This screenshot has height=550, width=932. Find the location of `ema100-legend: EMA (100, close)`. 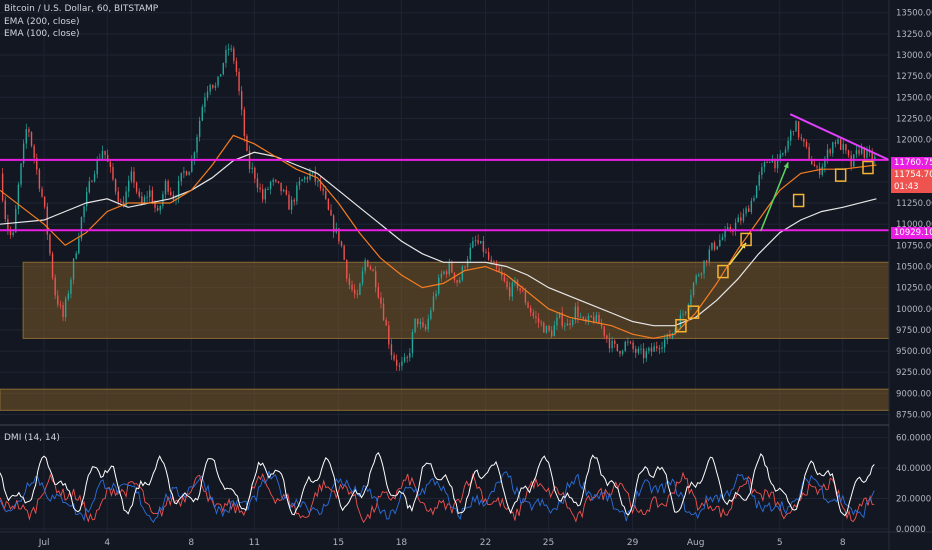

ema100-legend: EMA (100, close) is located at coordinates (42, 34).